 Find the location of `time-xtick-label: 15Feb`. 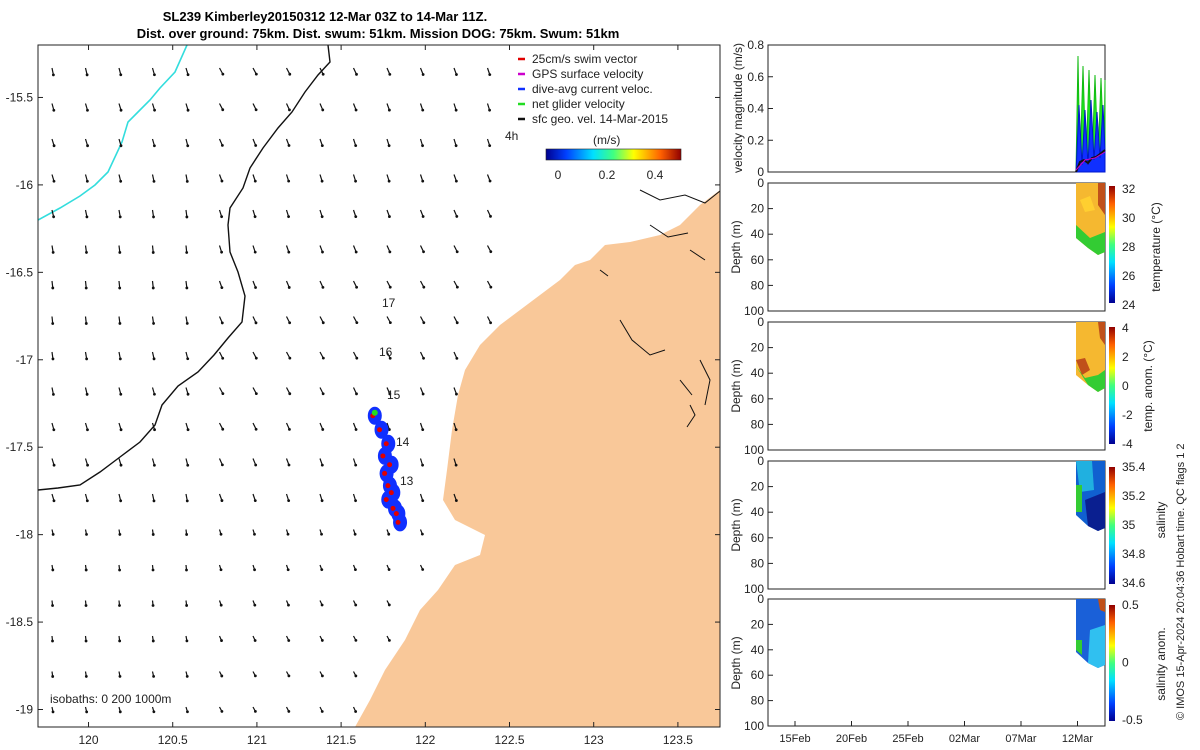

time-xtick-label: 15Feb is located at coordinates (794, 739).